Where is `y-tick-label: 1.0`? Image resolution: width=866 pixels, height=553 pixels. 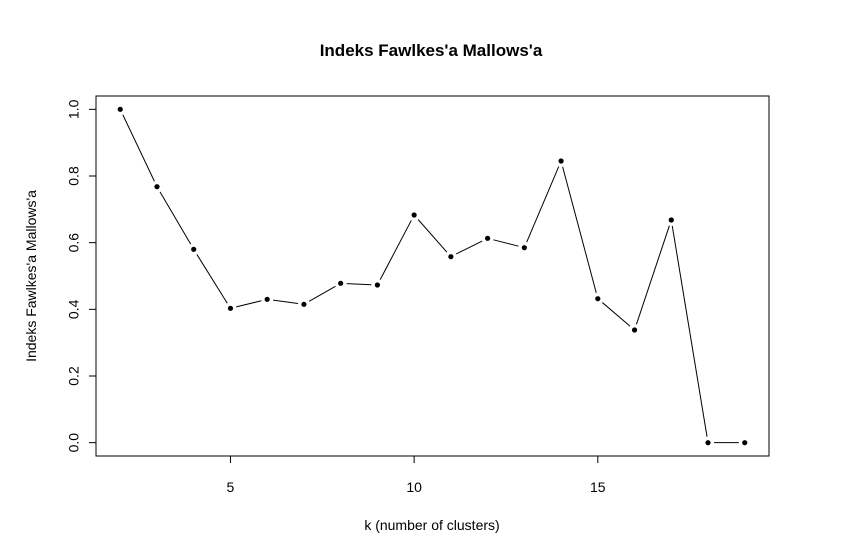
y-tick-label: 1.0 is located at coordinates (74, 109).